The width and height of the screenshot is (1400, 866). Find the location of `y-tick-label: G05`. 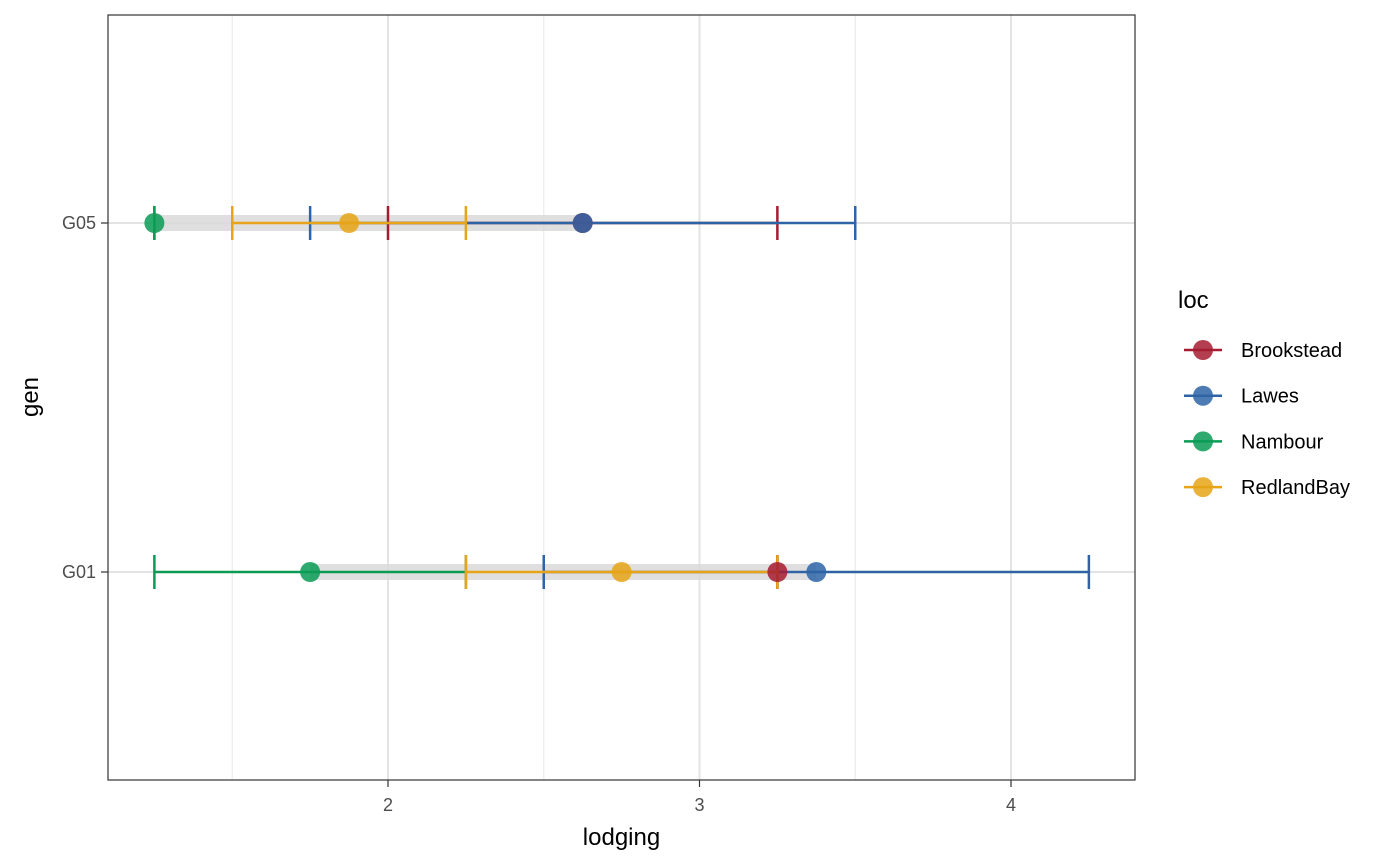

y-tick-label: G05 is located at coordinates (79, 223).